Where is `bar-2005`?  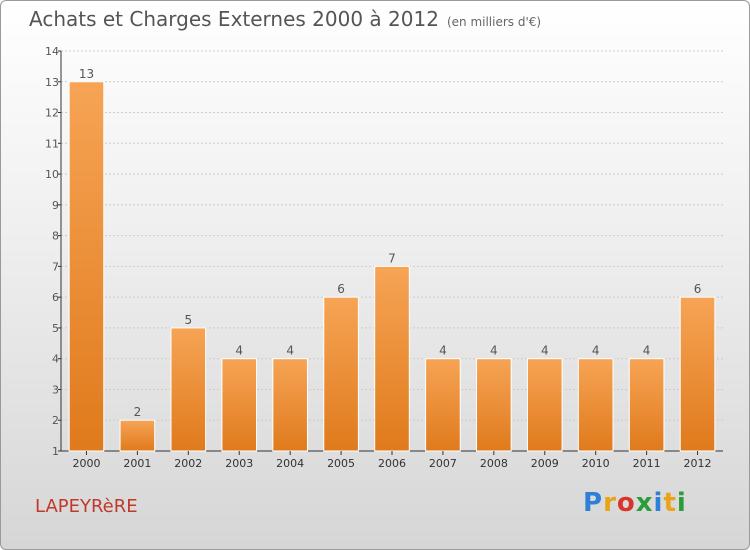 bar-2005 is located at coordinates (341, 374).